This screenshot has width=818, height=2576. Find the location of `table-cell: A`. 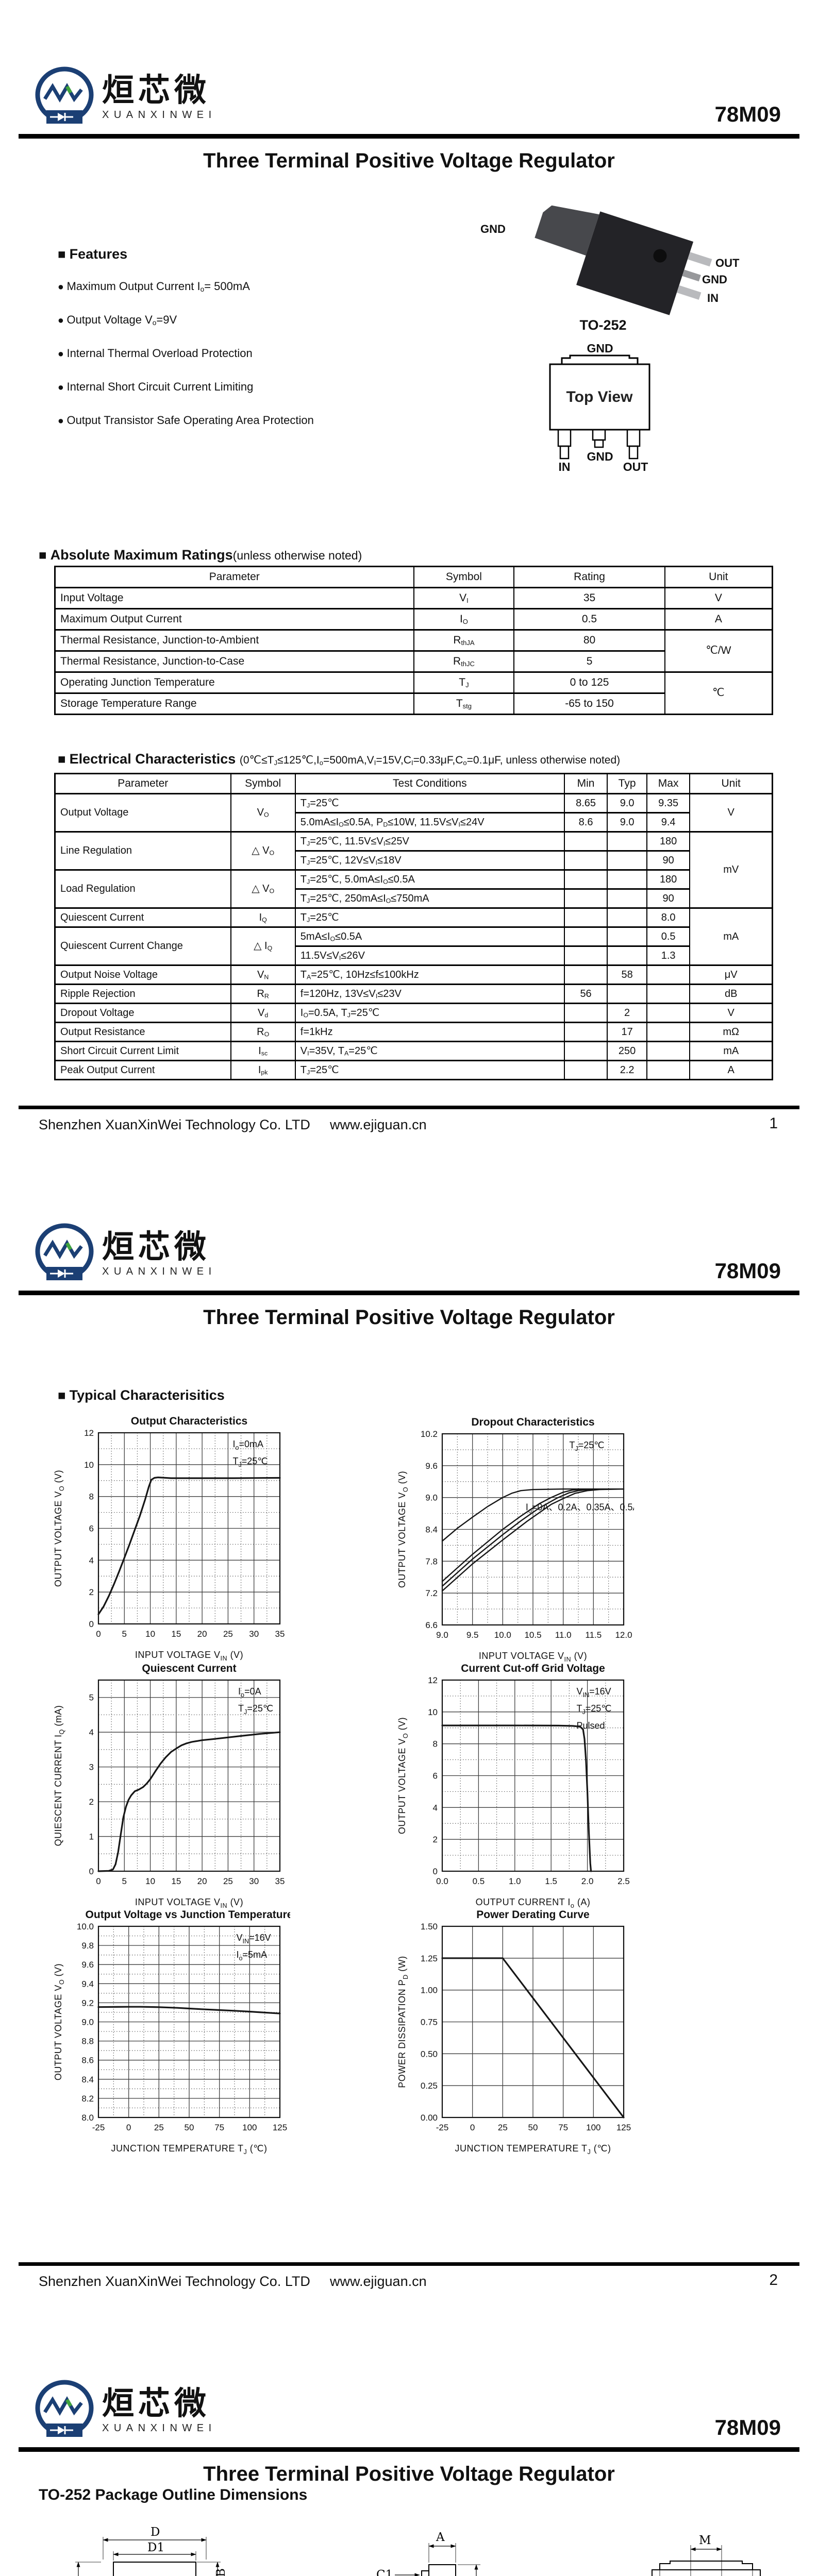

table-cell: A is located at coordinates (718, 619).